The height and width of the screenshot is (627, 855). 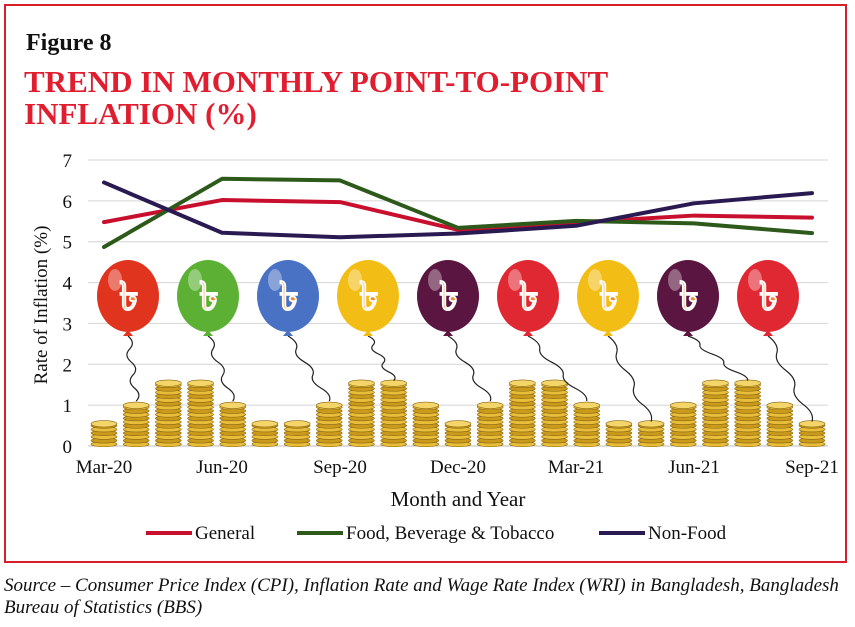 What do you see at coordinates (68, 284) in the screenshot?
I see `y-tick-label: 4` at bounding box center [68, 284].